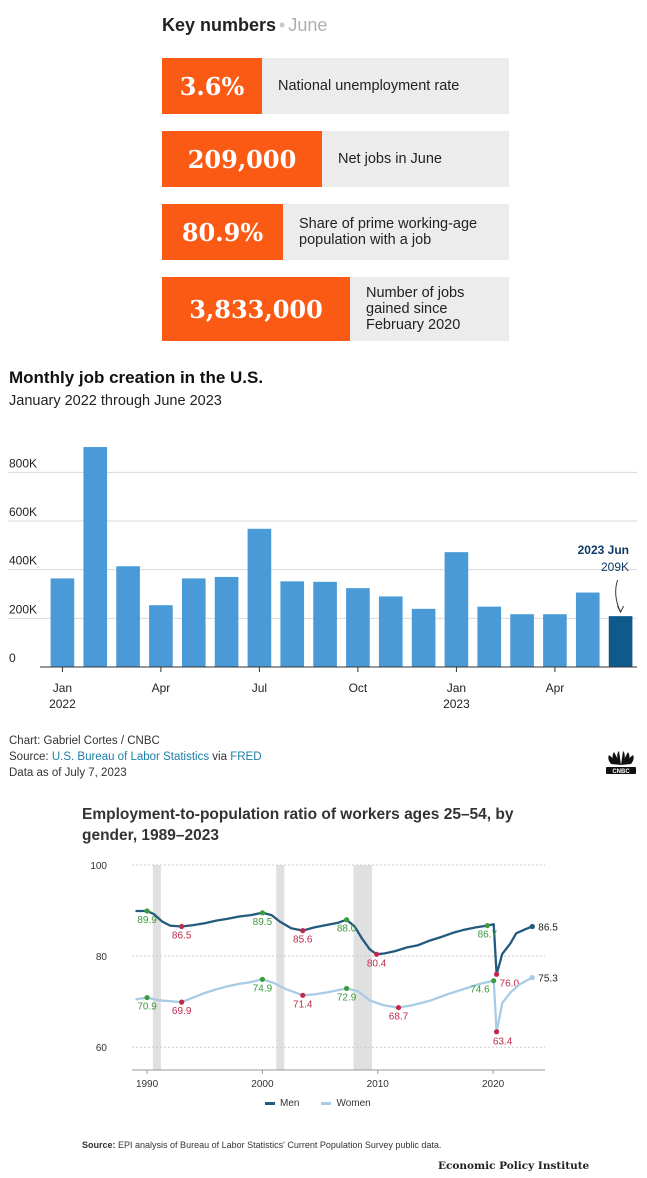  I want to click on peak-label: 89.5, so click(263, 922).